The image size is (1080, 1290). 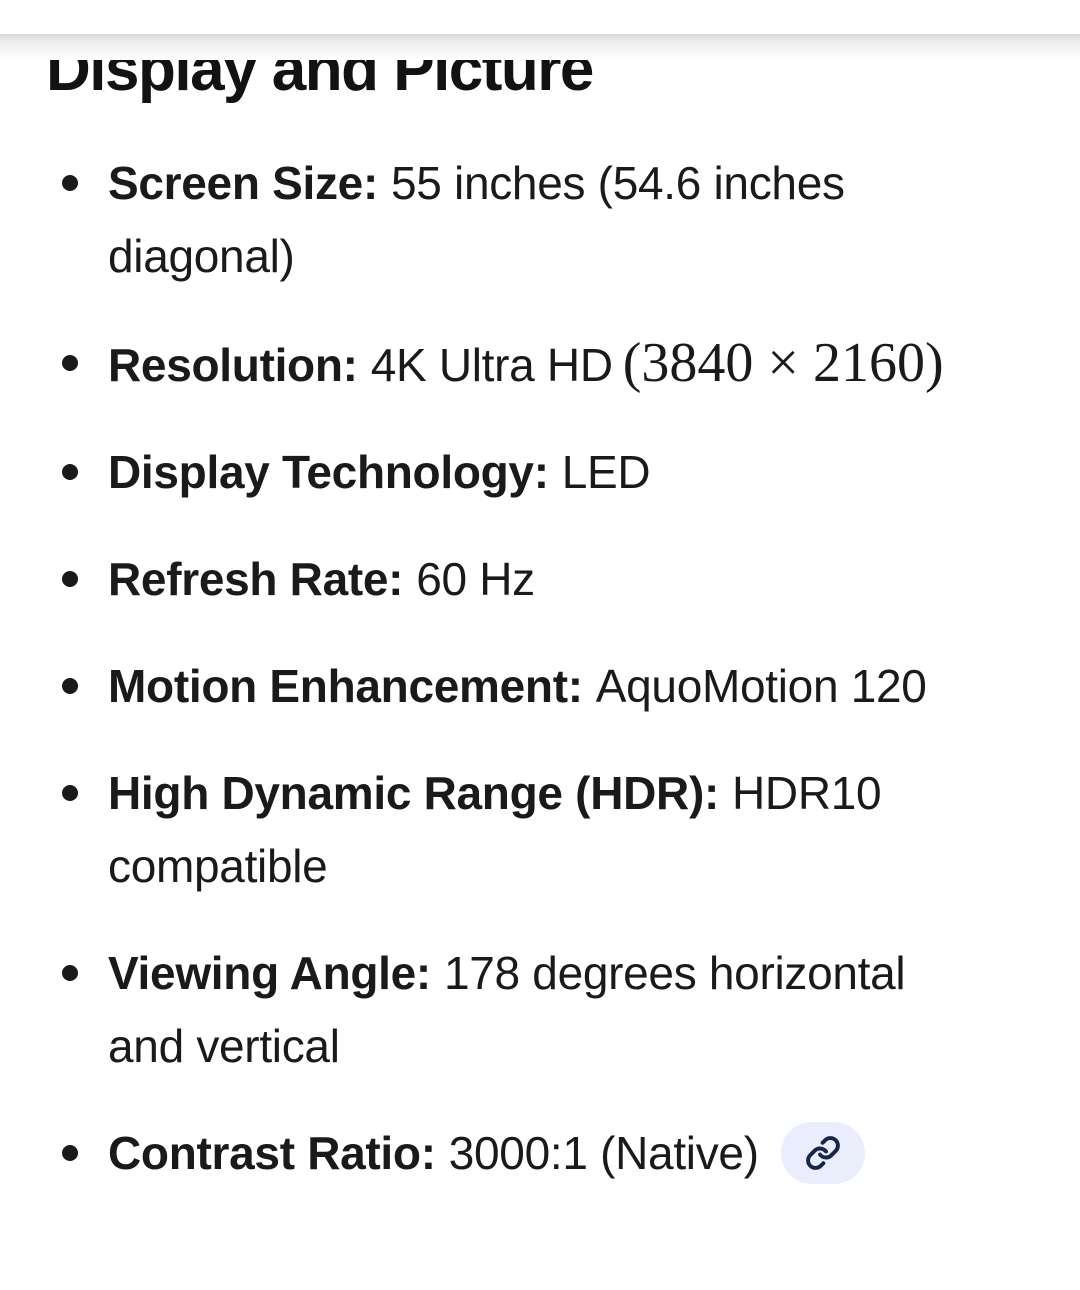 I want to click on spec-item: Refresh Rate: 60 Hz, so click(x=520, y=579).